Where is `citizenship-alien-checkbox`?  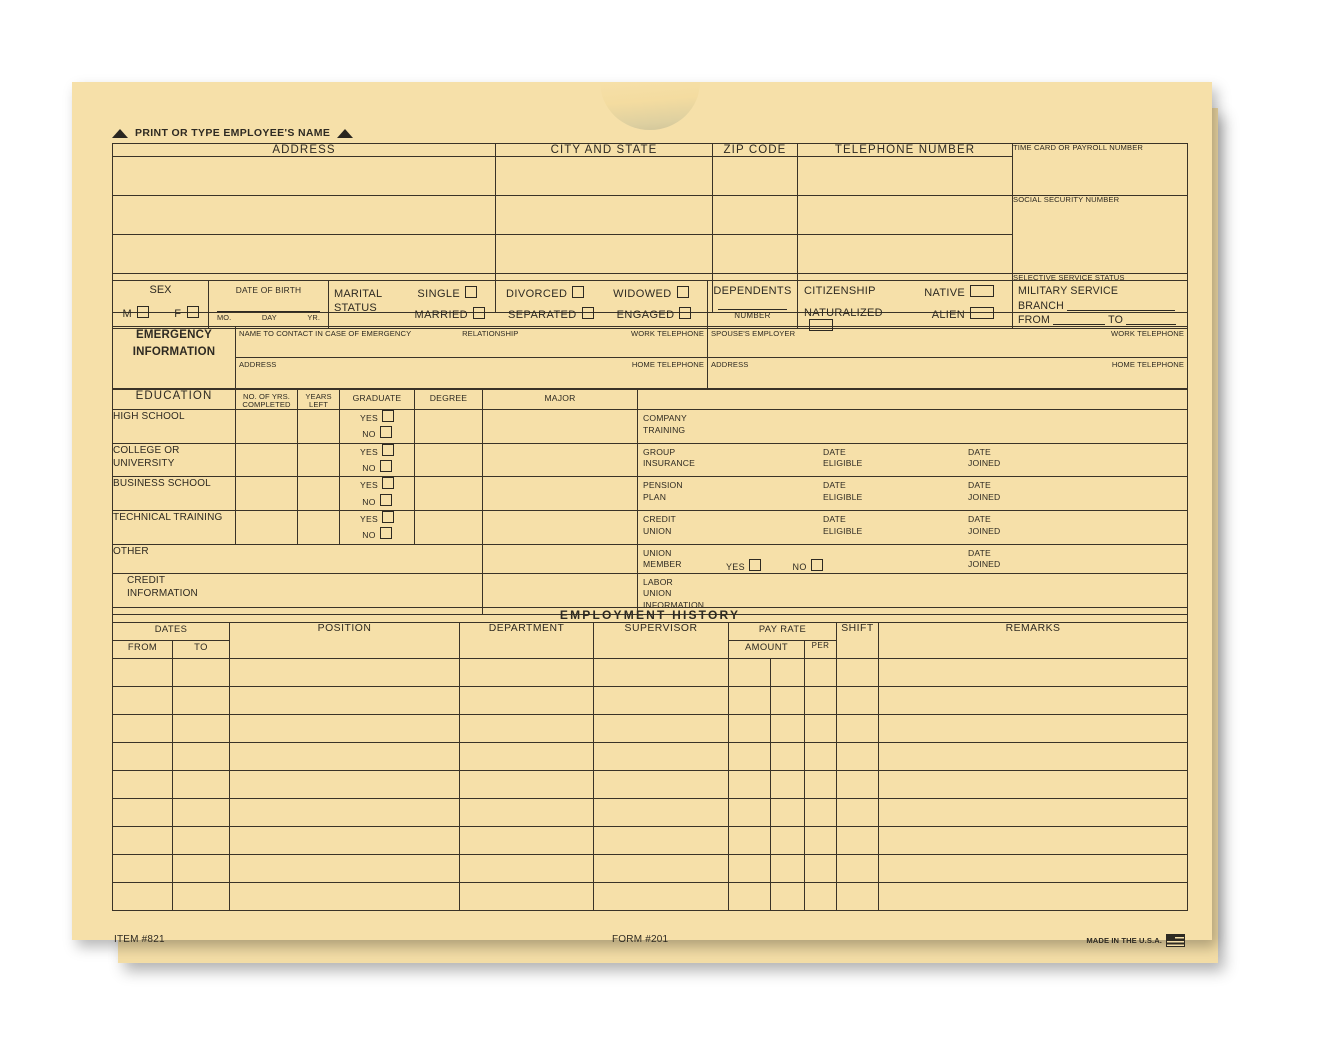 citizenship-alien-checkbox is located at coordinates (982, 313).